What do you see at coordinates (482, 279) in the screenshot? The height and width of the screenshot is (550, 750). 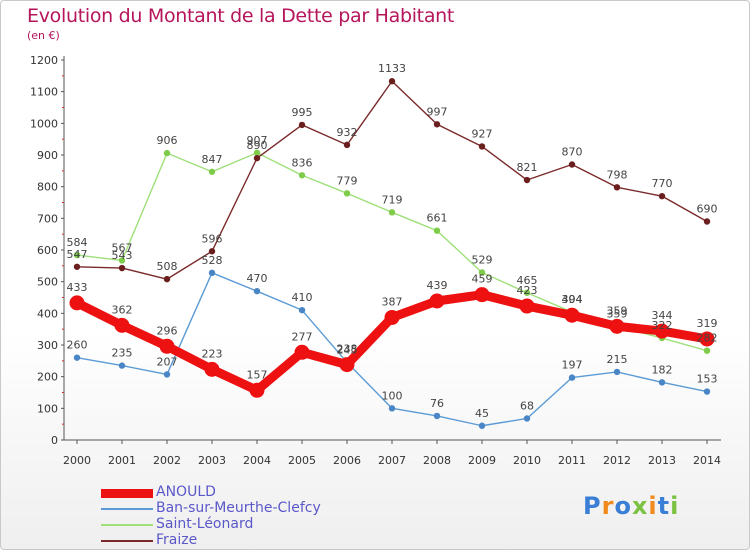 I see `data-label: 459` at bounding box center [482, 279].